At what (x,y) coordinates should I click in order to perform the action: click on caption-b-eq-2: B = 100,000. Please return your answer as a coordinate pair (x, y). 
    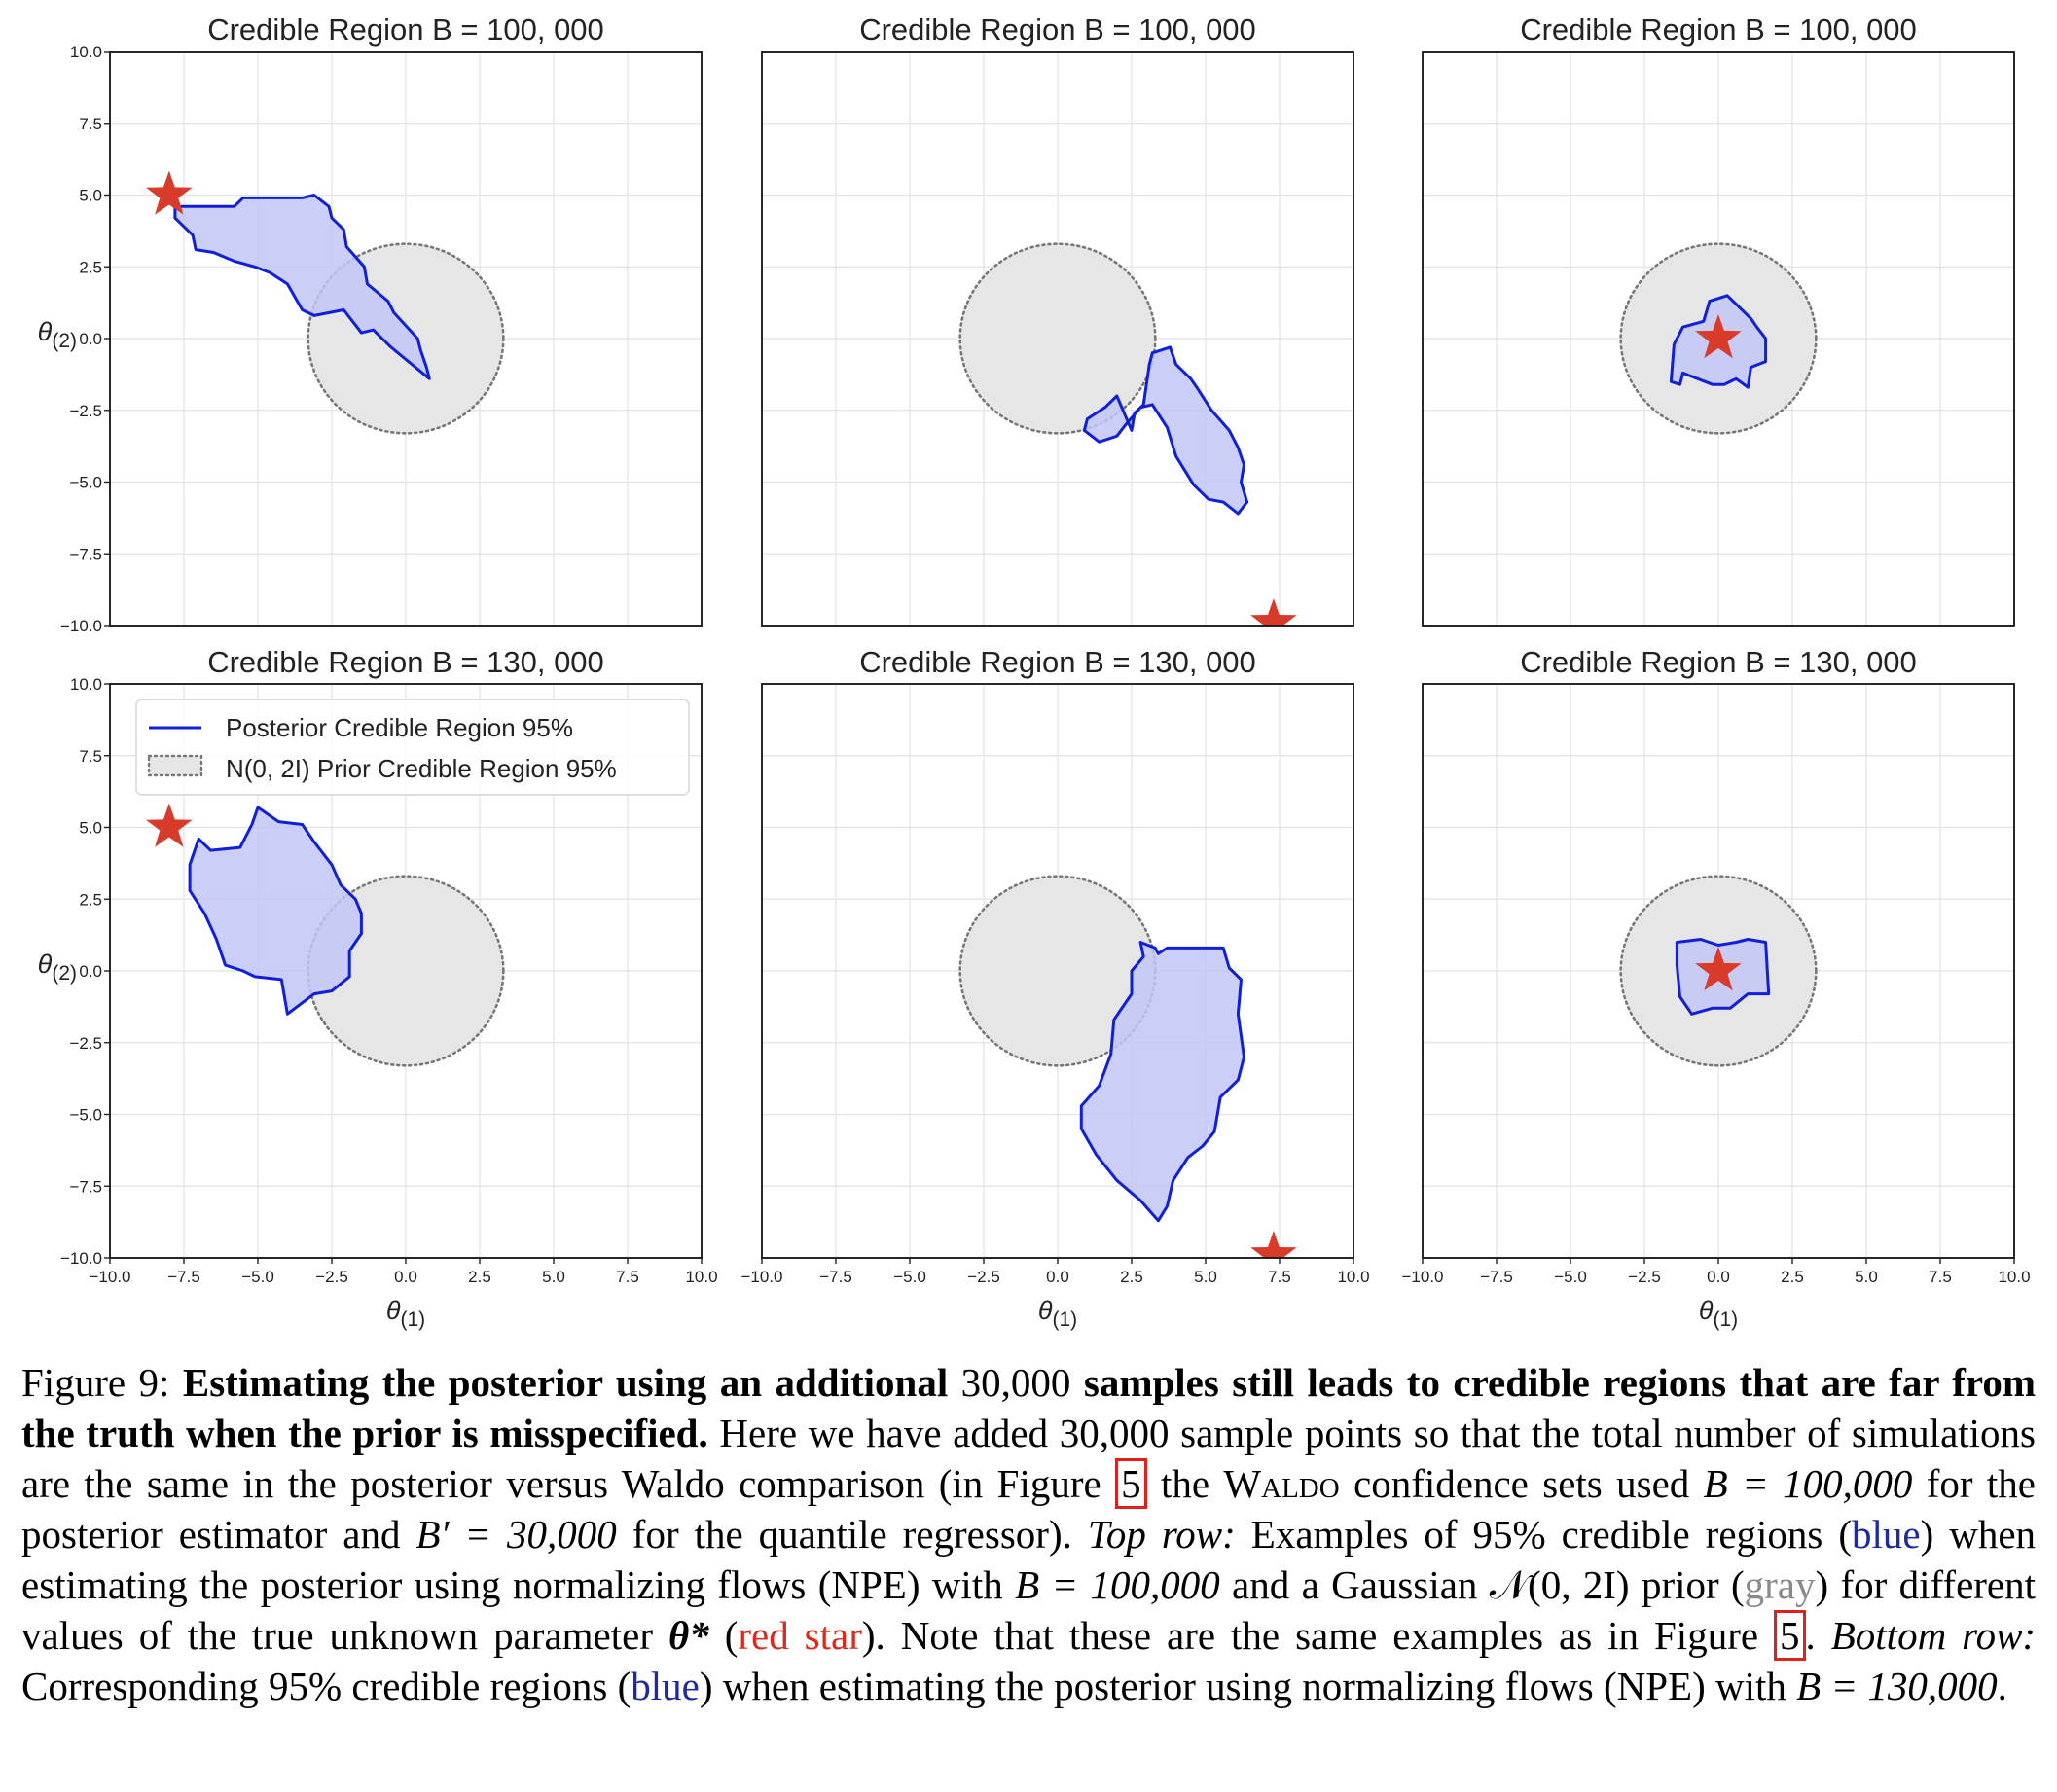
    Looking at the image, I should click on (1117, 1584).